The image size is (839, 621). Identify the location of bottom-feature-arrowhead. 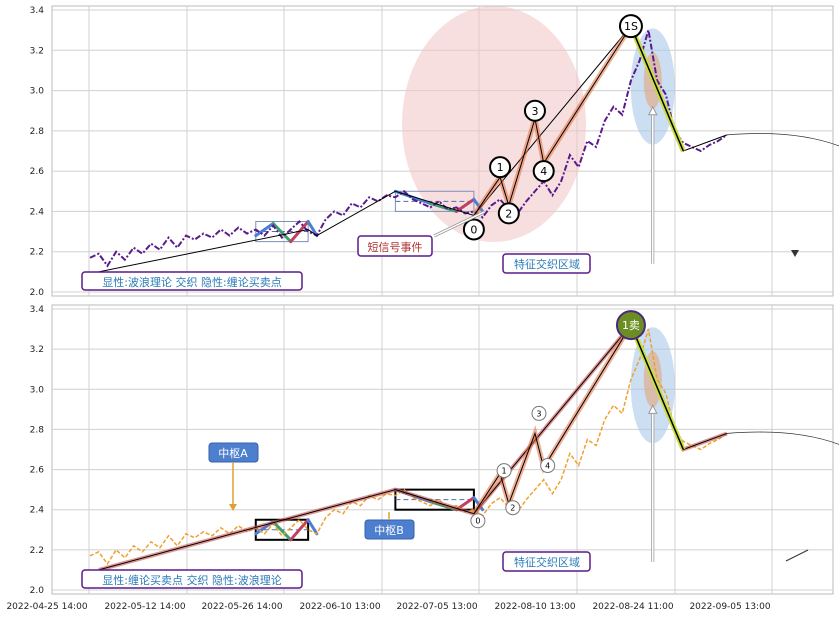
(652, 409).